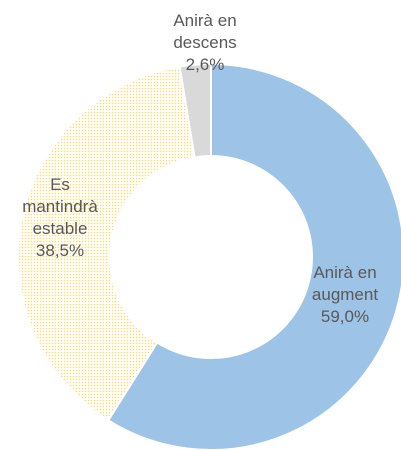 The height and width of the screenshot is (450, 401). Describe the element at coordinates (195, 110) in the screenshot. I see `slice` at that location.